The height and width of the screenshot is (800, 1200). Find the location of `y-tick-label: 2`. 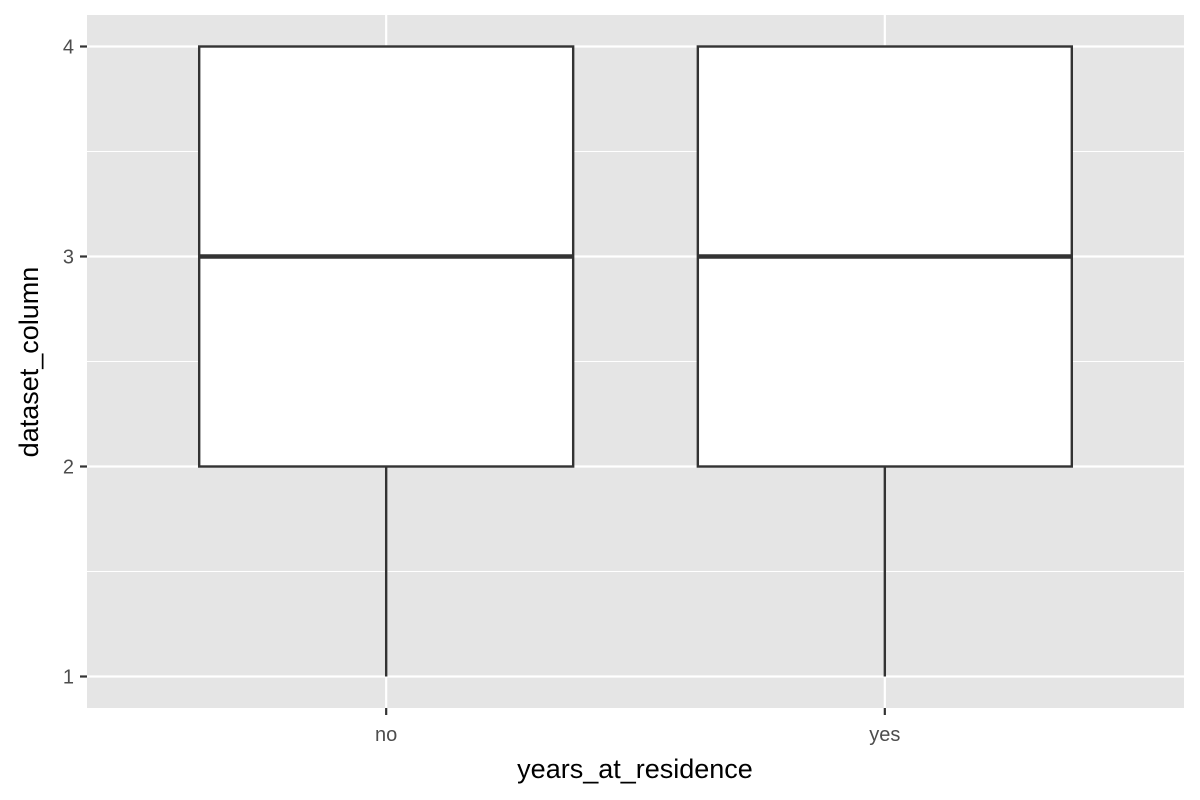

y-tick-label: 2 is located at coordinates (68, 468).